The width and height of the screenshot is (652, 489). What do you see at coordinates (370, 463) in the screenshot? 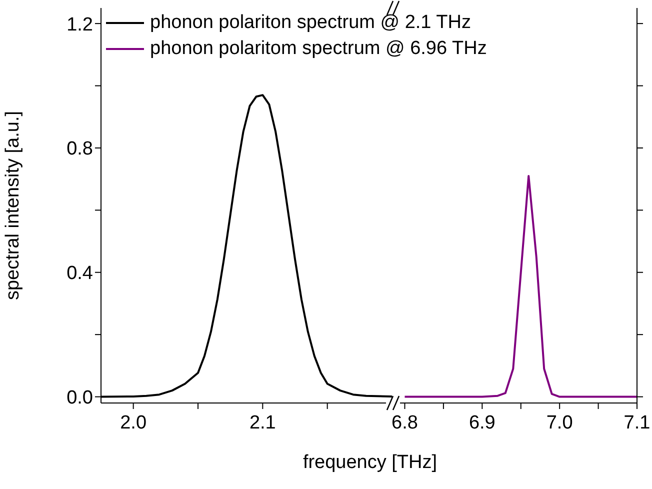
I see `x-axis-title: frequency [THz]` at bounding box center [370, 463].